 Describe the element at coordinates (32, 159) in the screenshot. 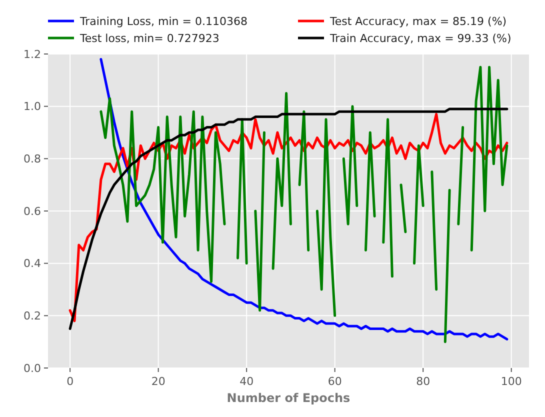

I see `y-tick-label: 0.8` at that location.